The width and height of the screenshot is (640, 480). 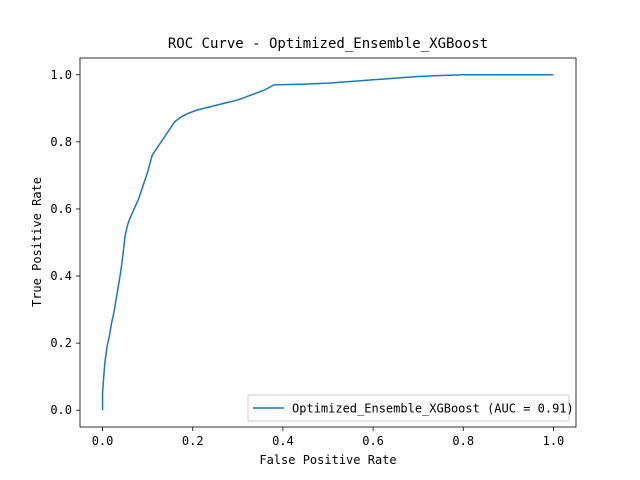 I want to click on y-tick-label: 0.4, so click(x=61, y=276).